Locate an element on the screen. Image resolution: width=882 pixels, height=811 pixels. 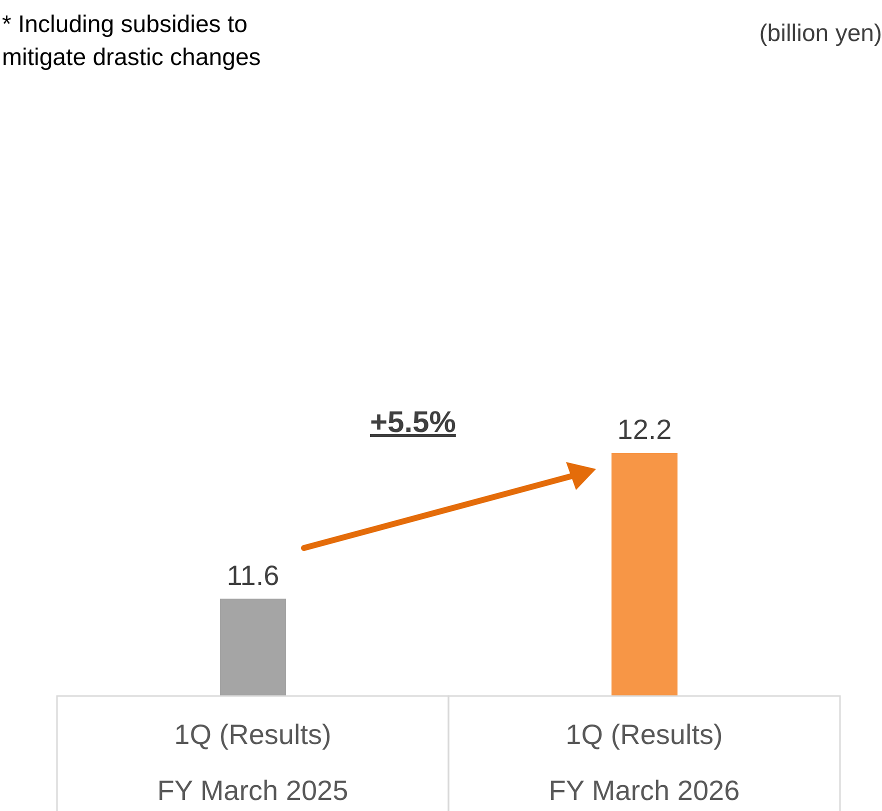
data-label: 12.2 is located at coordinates (644, 429).